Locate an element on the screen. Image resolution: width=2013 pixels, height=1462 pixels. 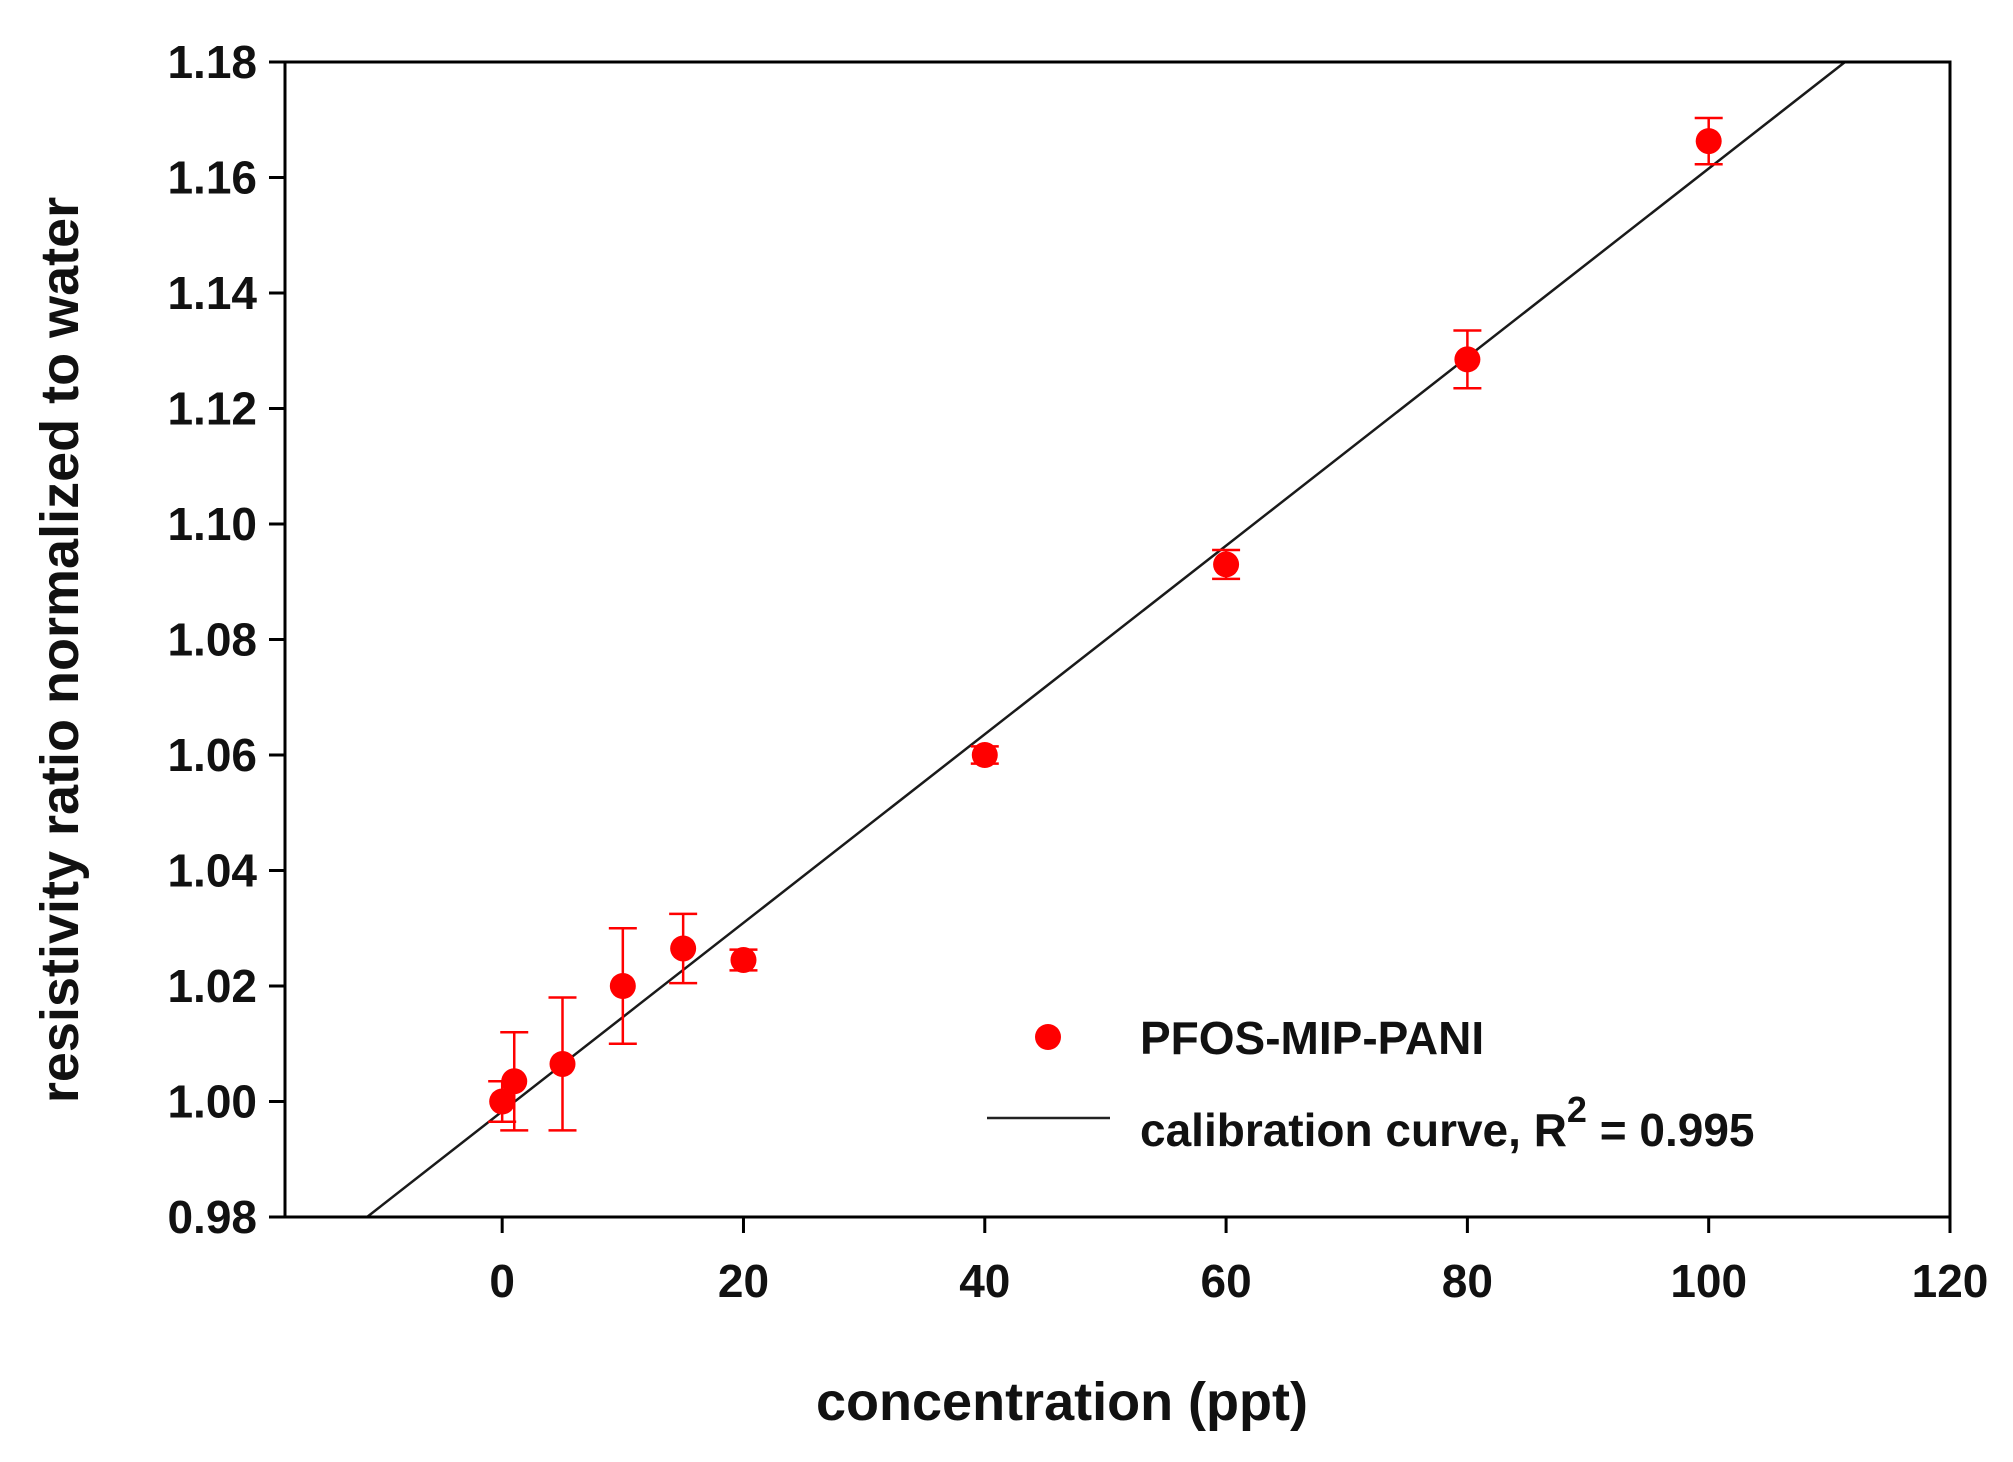
legend-label-calibration-main: calibration curve, R is located at coordinates (1353, 1130).